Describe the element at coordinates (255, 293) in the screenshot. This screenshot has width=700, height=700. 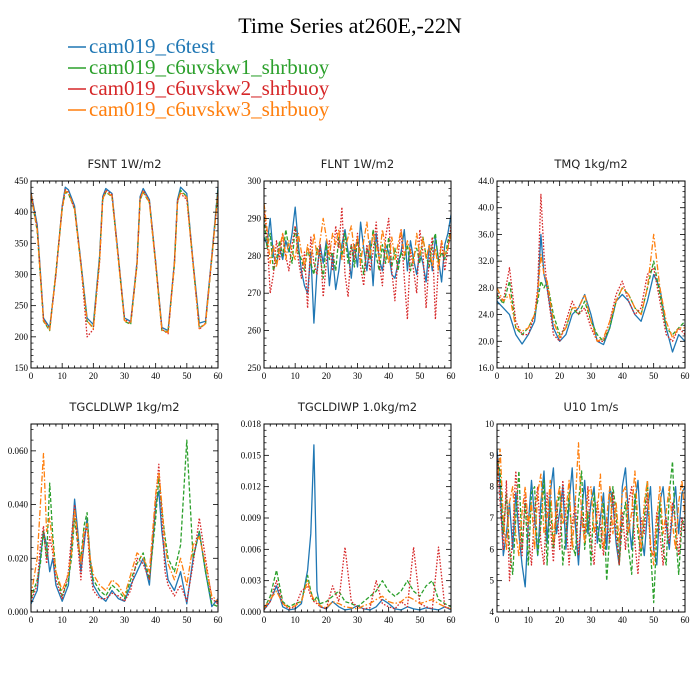
I see `y-tick-label: 270` at that location.